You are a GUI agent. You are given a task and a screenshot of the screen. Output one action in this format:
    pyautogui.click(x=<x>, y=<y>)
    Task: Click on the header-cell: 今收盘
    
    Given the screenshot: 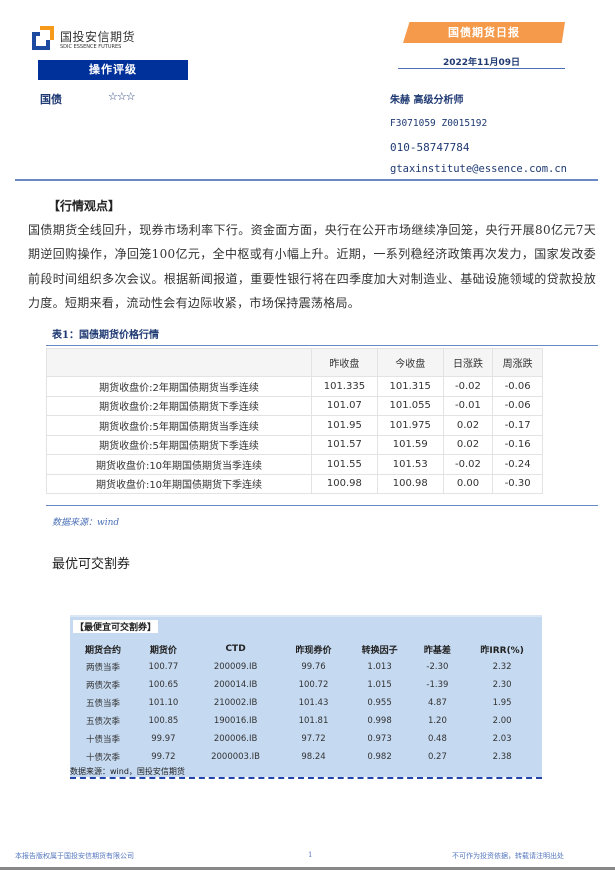 What is the action you would take?
    pyautogui.click(x=410, y=362)
    